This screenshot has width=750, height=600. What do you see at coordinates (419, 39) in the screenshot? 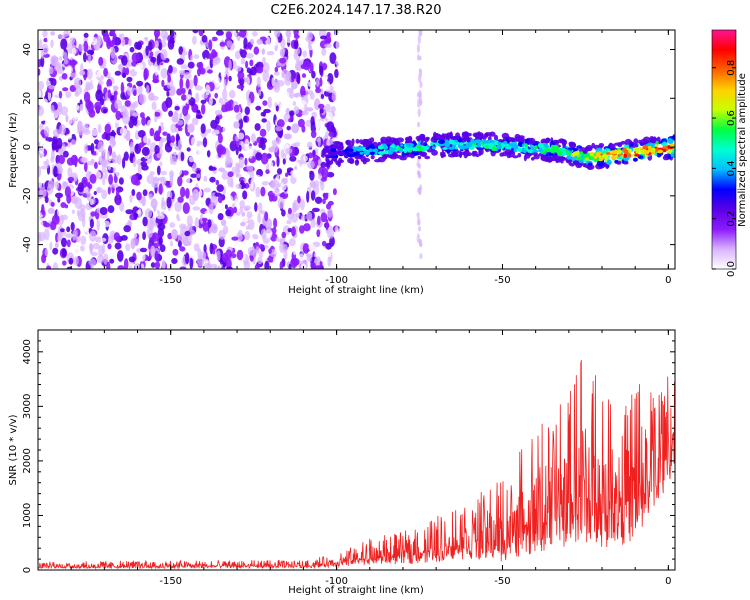
I see `stripe-speckle` at bounding box center [419, 39].